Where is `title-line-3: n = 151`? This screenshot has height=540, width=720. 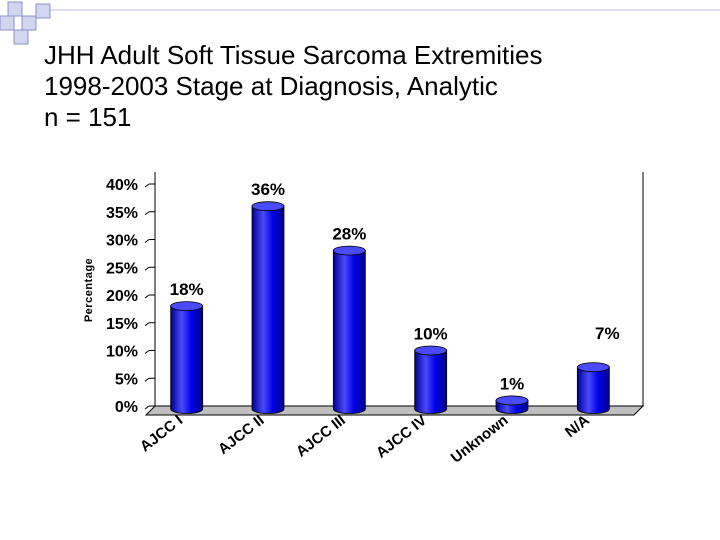 title-line-3: n = 151 is located at coordinates (88, 117).